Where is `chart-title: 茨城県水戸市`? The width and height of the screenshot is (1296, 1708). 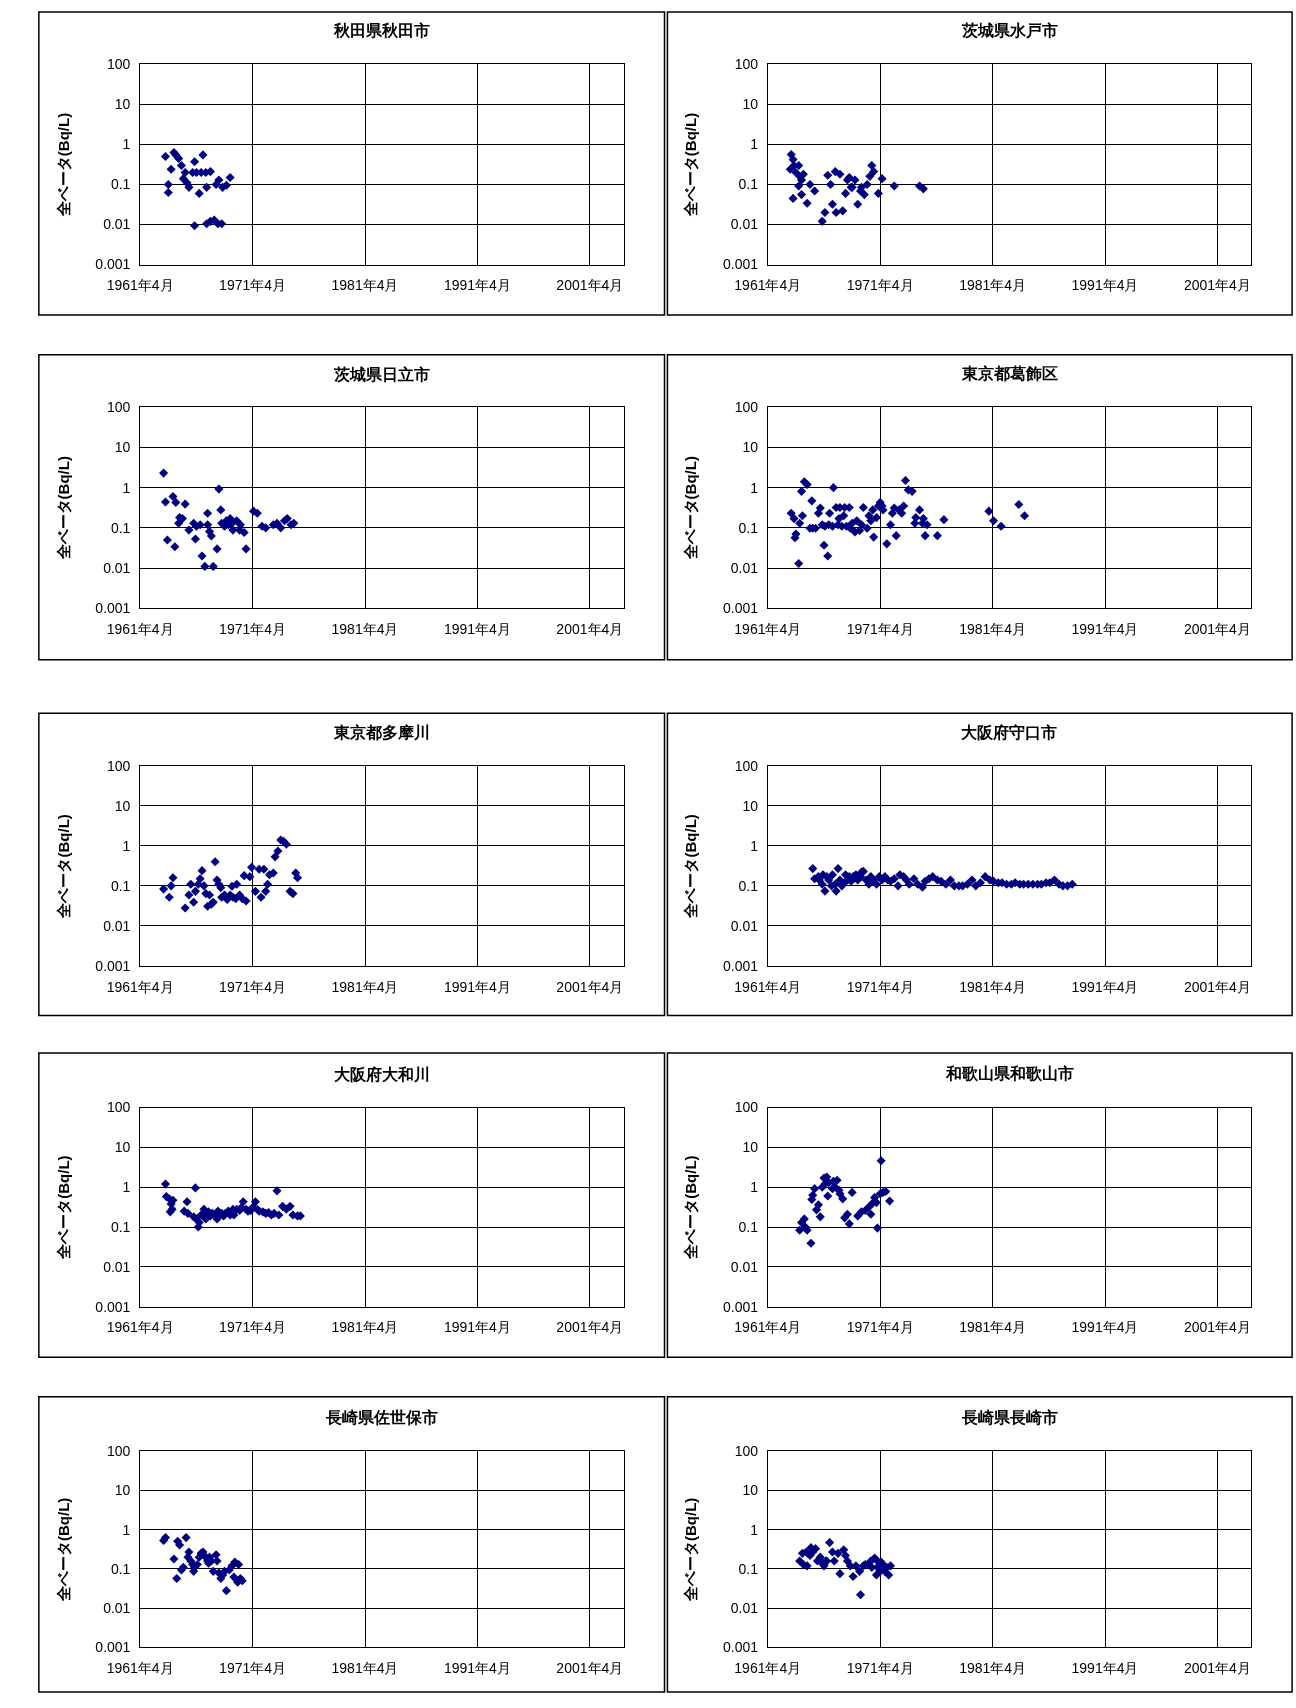 chart-title: 茨城県水戸市 is located at coordinates (1009, 30).